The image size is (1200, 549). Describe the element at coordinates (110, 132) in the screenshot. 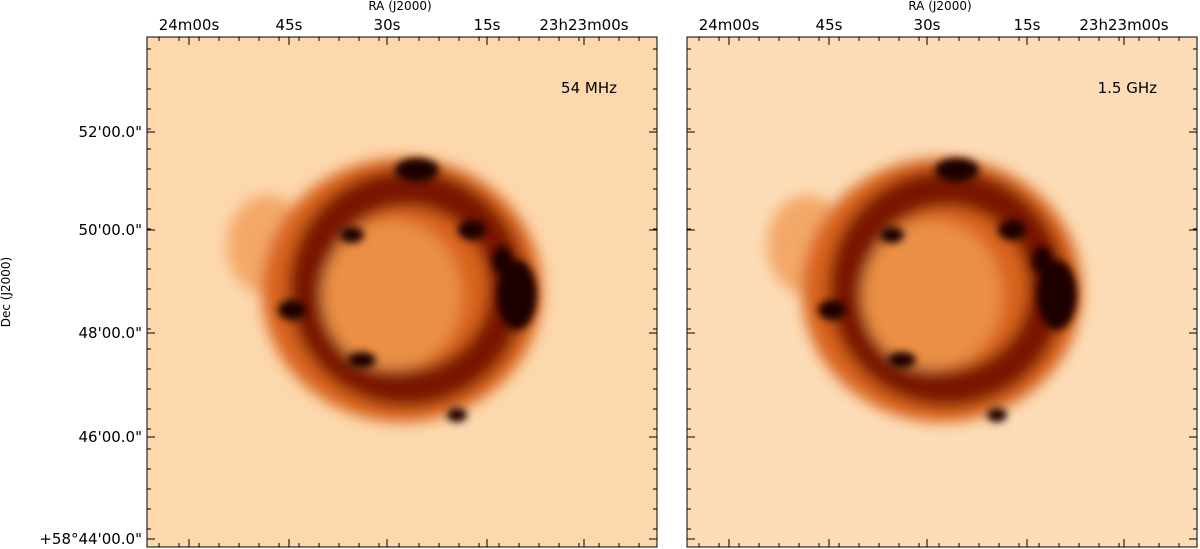

I see `y-tick-label: 52'00.0"` at that location.